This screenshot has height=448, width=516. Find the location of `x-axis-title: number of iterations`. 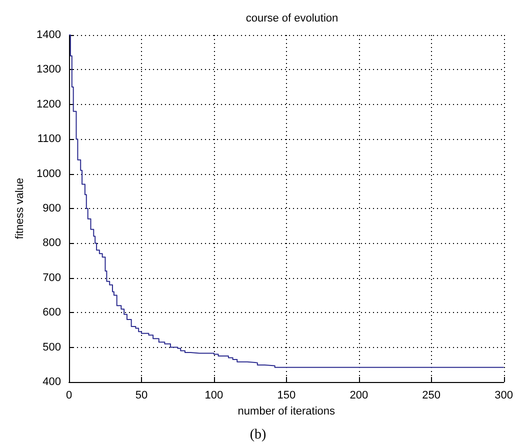

x-axis-title: number of iterations is located at coordinates (287, 411).